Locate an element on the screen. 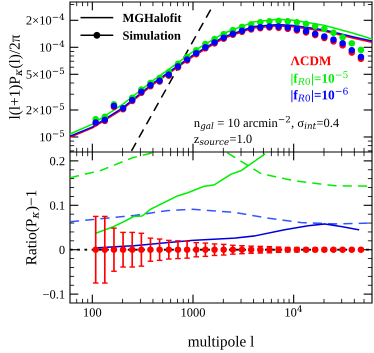  y-axis-title: l(l+1)P$_{κ}$(l)/2π is located at coordinates (16, 77).